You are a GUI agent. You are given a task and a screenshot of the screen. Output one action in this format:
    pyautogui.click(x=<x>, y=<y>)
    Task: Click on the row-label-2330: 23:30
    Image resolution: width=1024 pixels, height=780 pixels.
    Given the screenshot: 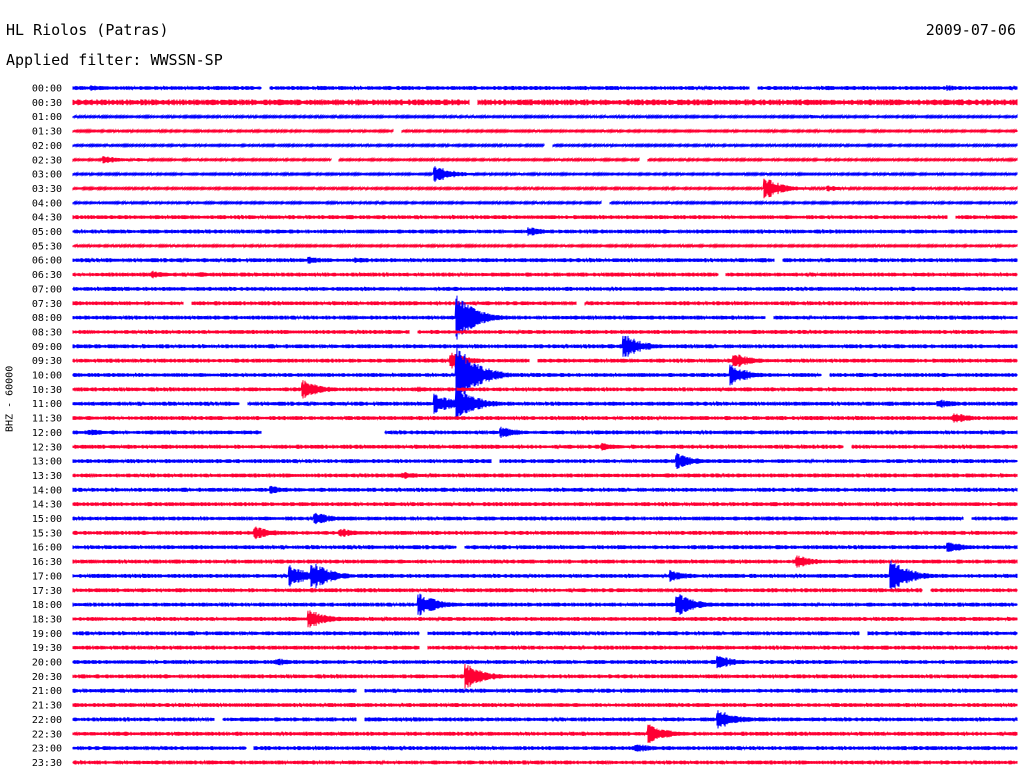 What is the action you would take?
    pyautogui.click(x=47, y=763)
    